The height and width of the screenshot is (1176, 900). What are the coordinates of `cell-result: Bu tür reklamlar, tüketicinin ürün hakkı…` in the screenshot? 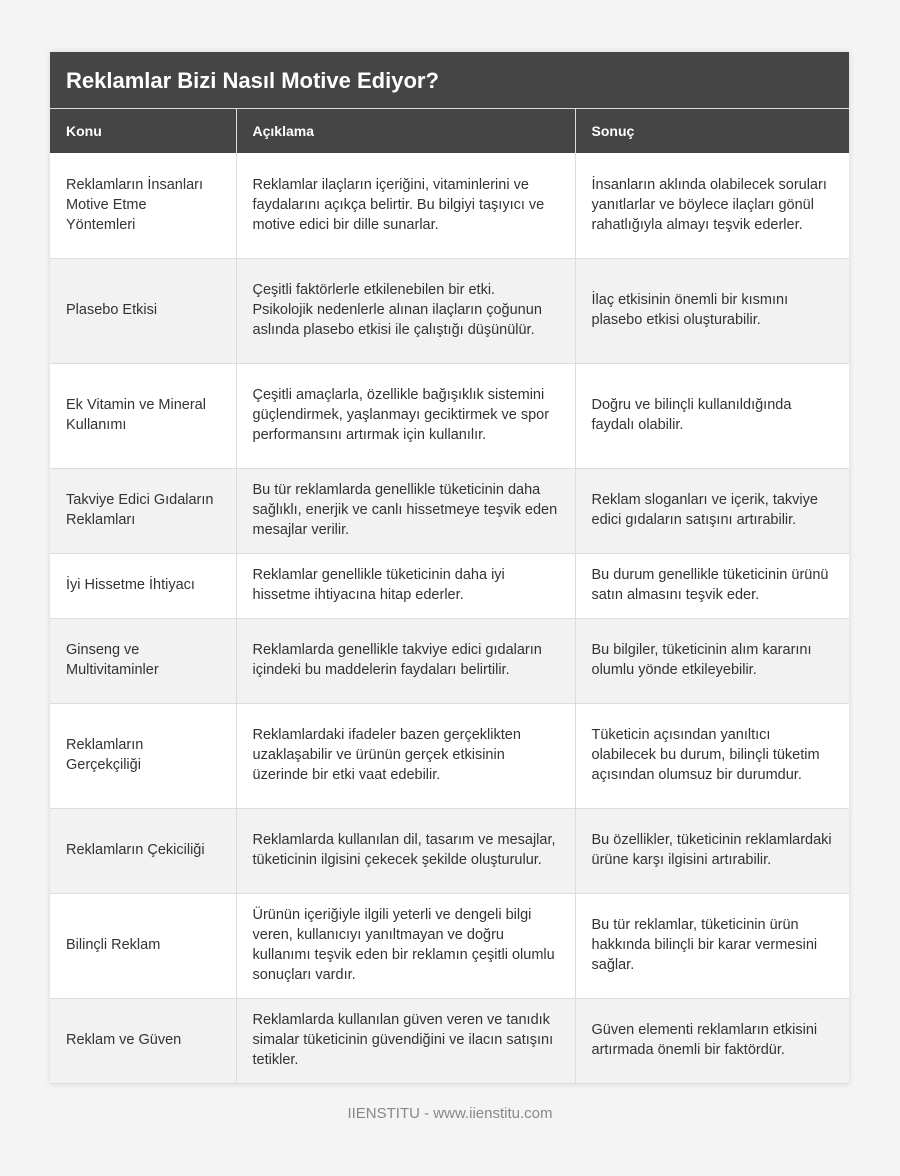 It's located at (712, 946).